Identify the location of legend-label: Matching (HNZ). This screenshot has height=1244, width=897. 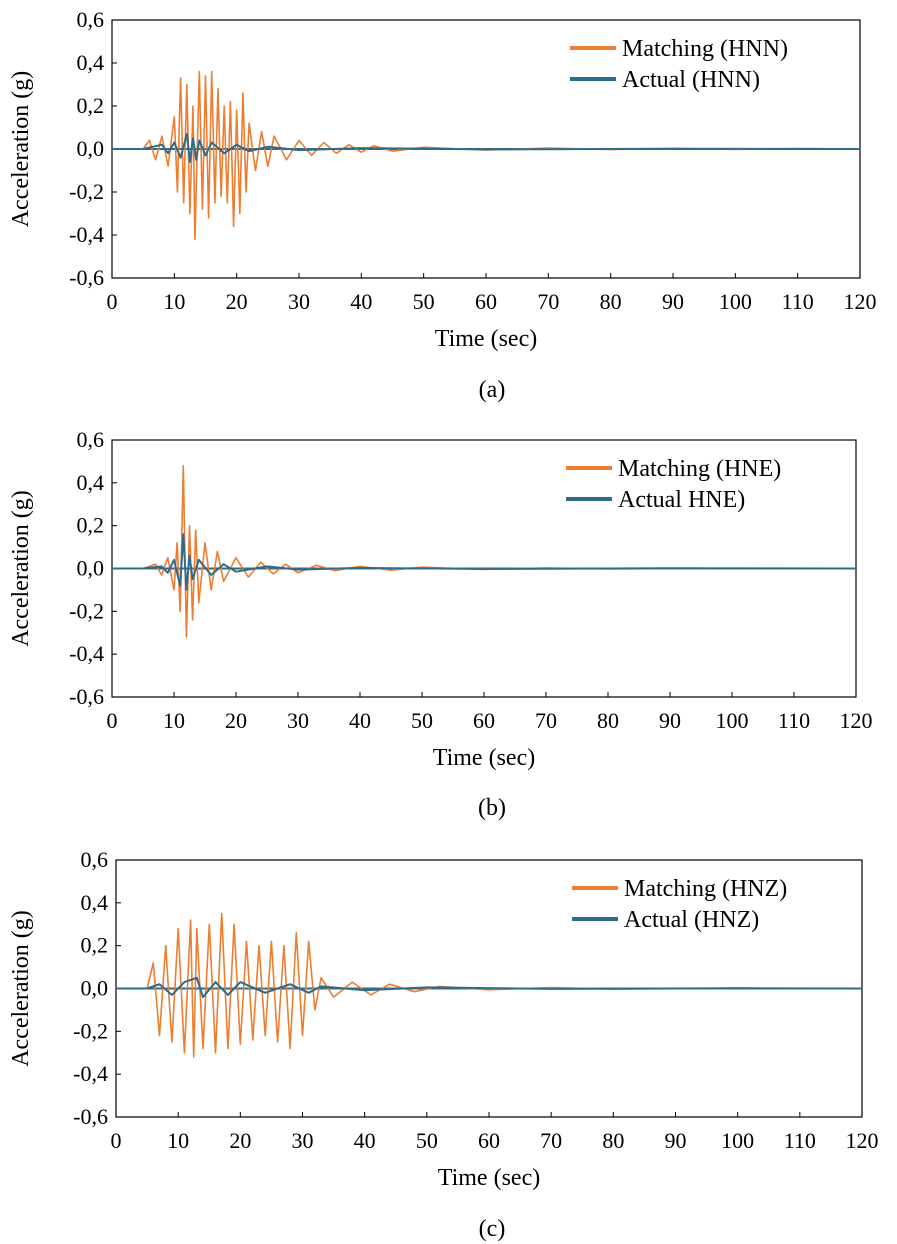
(705, 889).